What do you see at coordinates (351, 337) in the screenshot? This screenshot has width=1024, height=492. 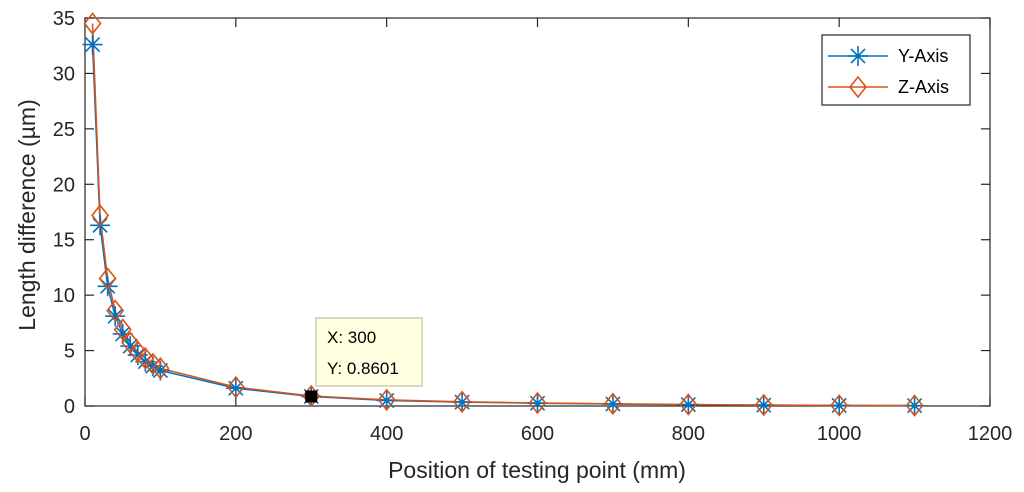 I see `datatip-x-text: X: 300` at bounding box center [351, 337].